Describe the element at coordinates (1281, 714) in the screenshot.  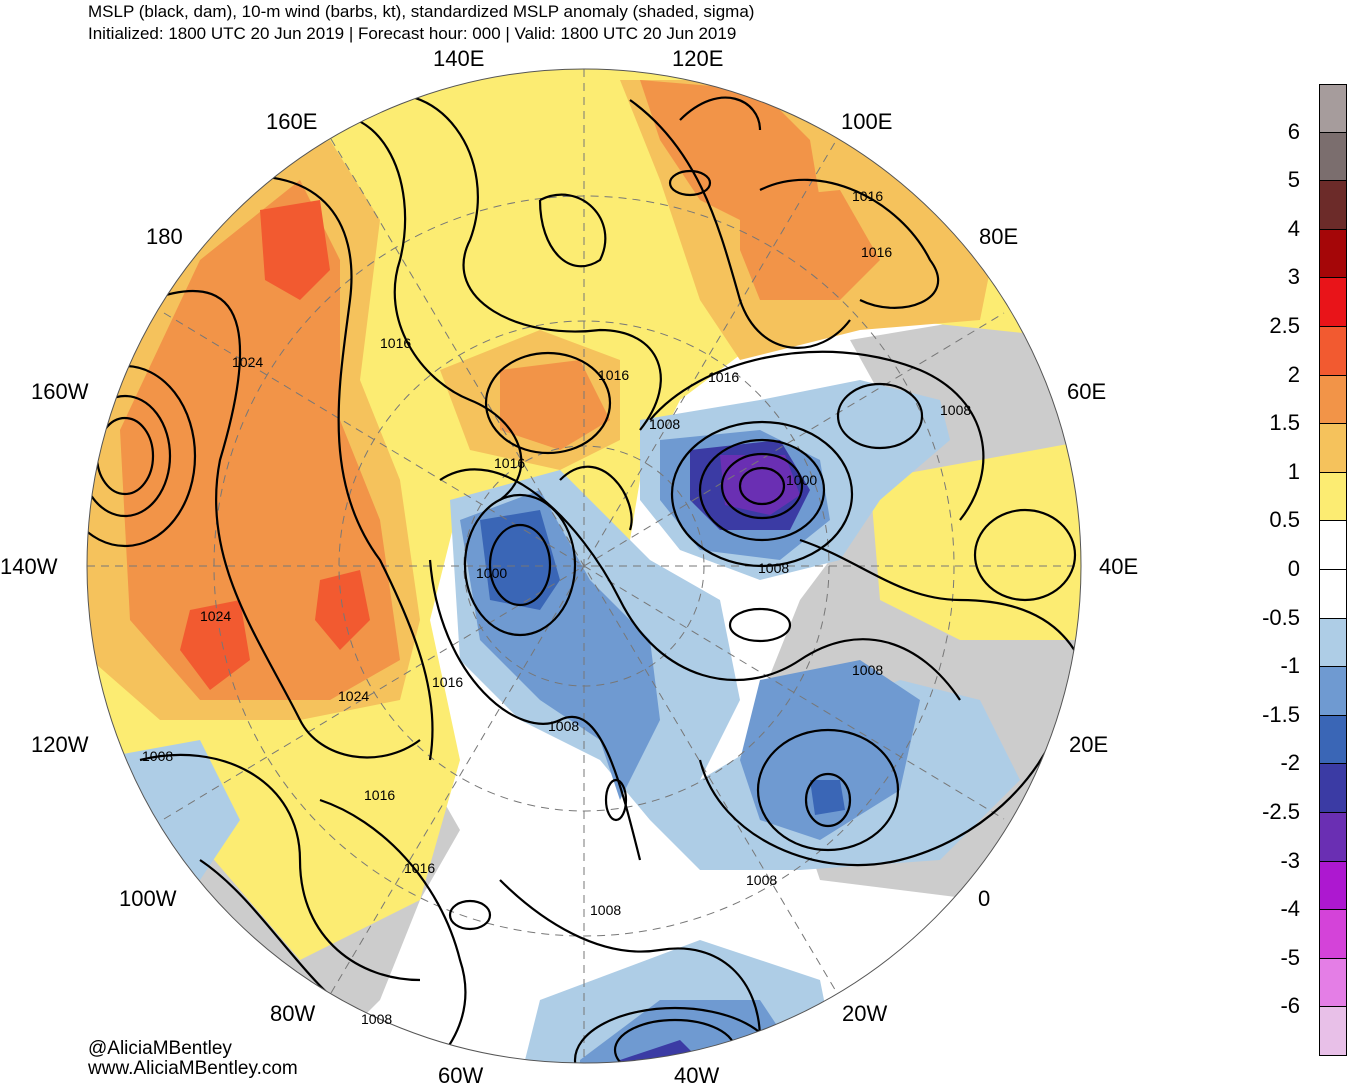
I see `colorbar-tick-label: -1.5` at that location.